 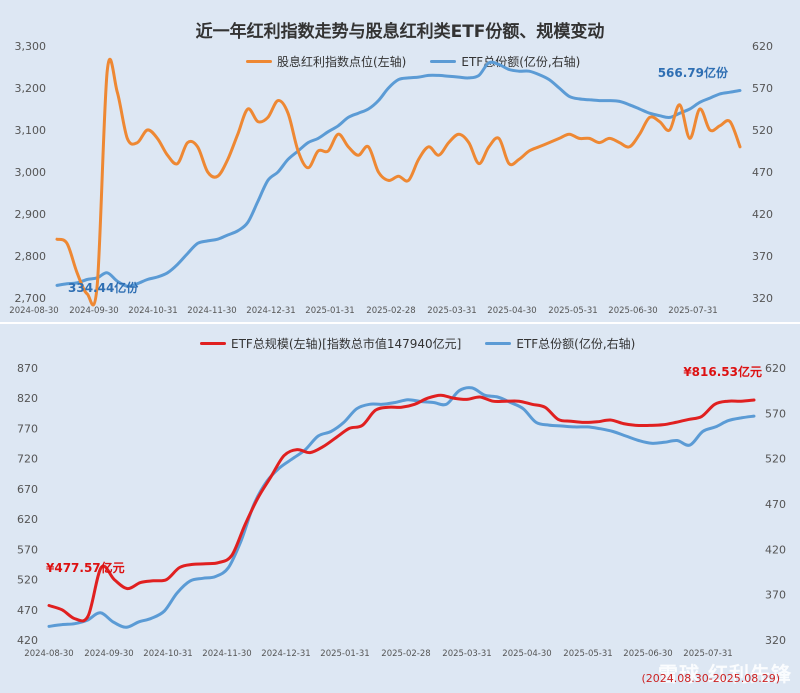 What do you see at coordinates (342, 62) in the screenshot?
I see `legend-label: 股息红利指数点位(左轴)` at bounding box center [342, 62].